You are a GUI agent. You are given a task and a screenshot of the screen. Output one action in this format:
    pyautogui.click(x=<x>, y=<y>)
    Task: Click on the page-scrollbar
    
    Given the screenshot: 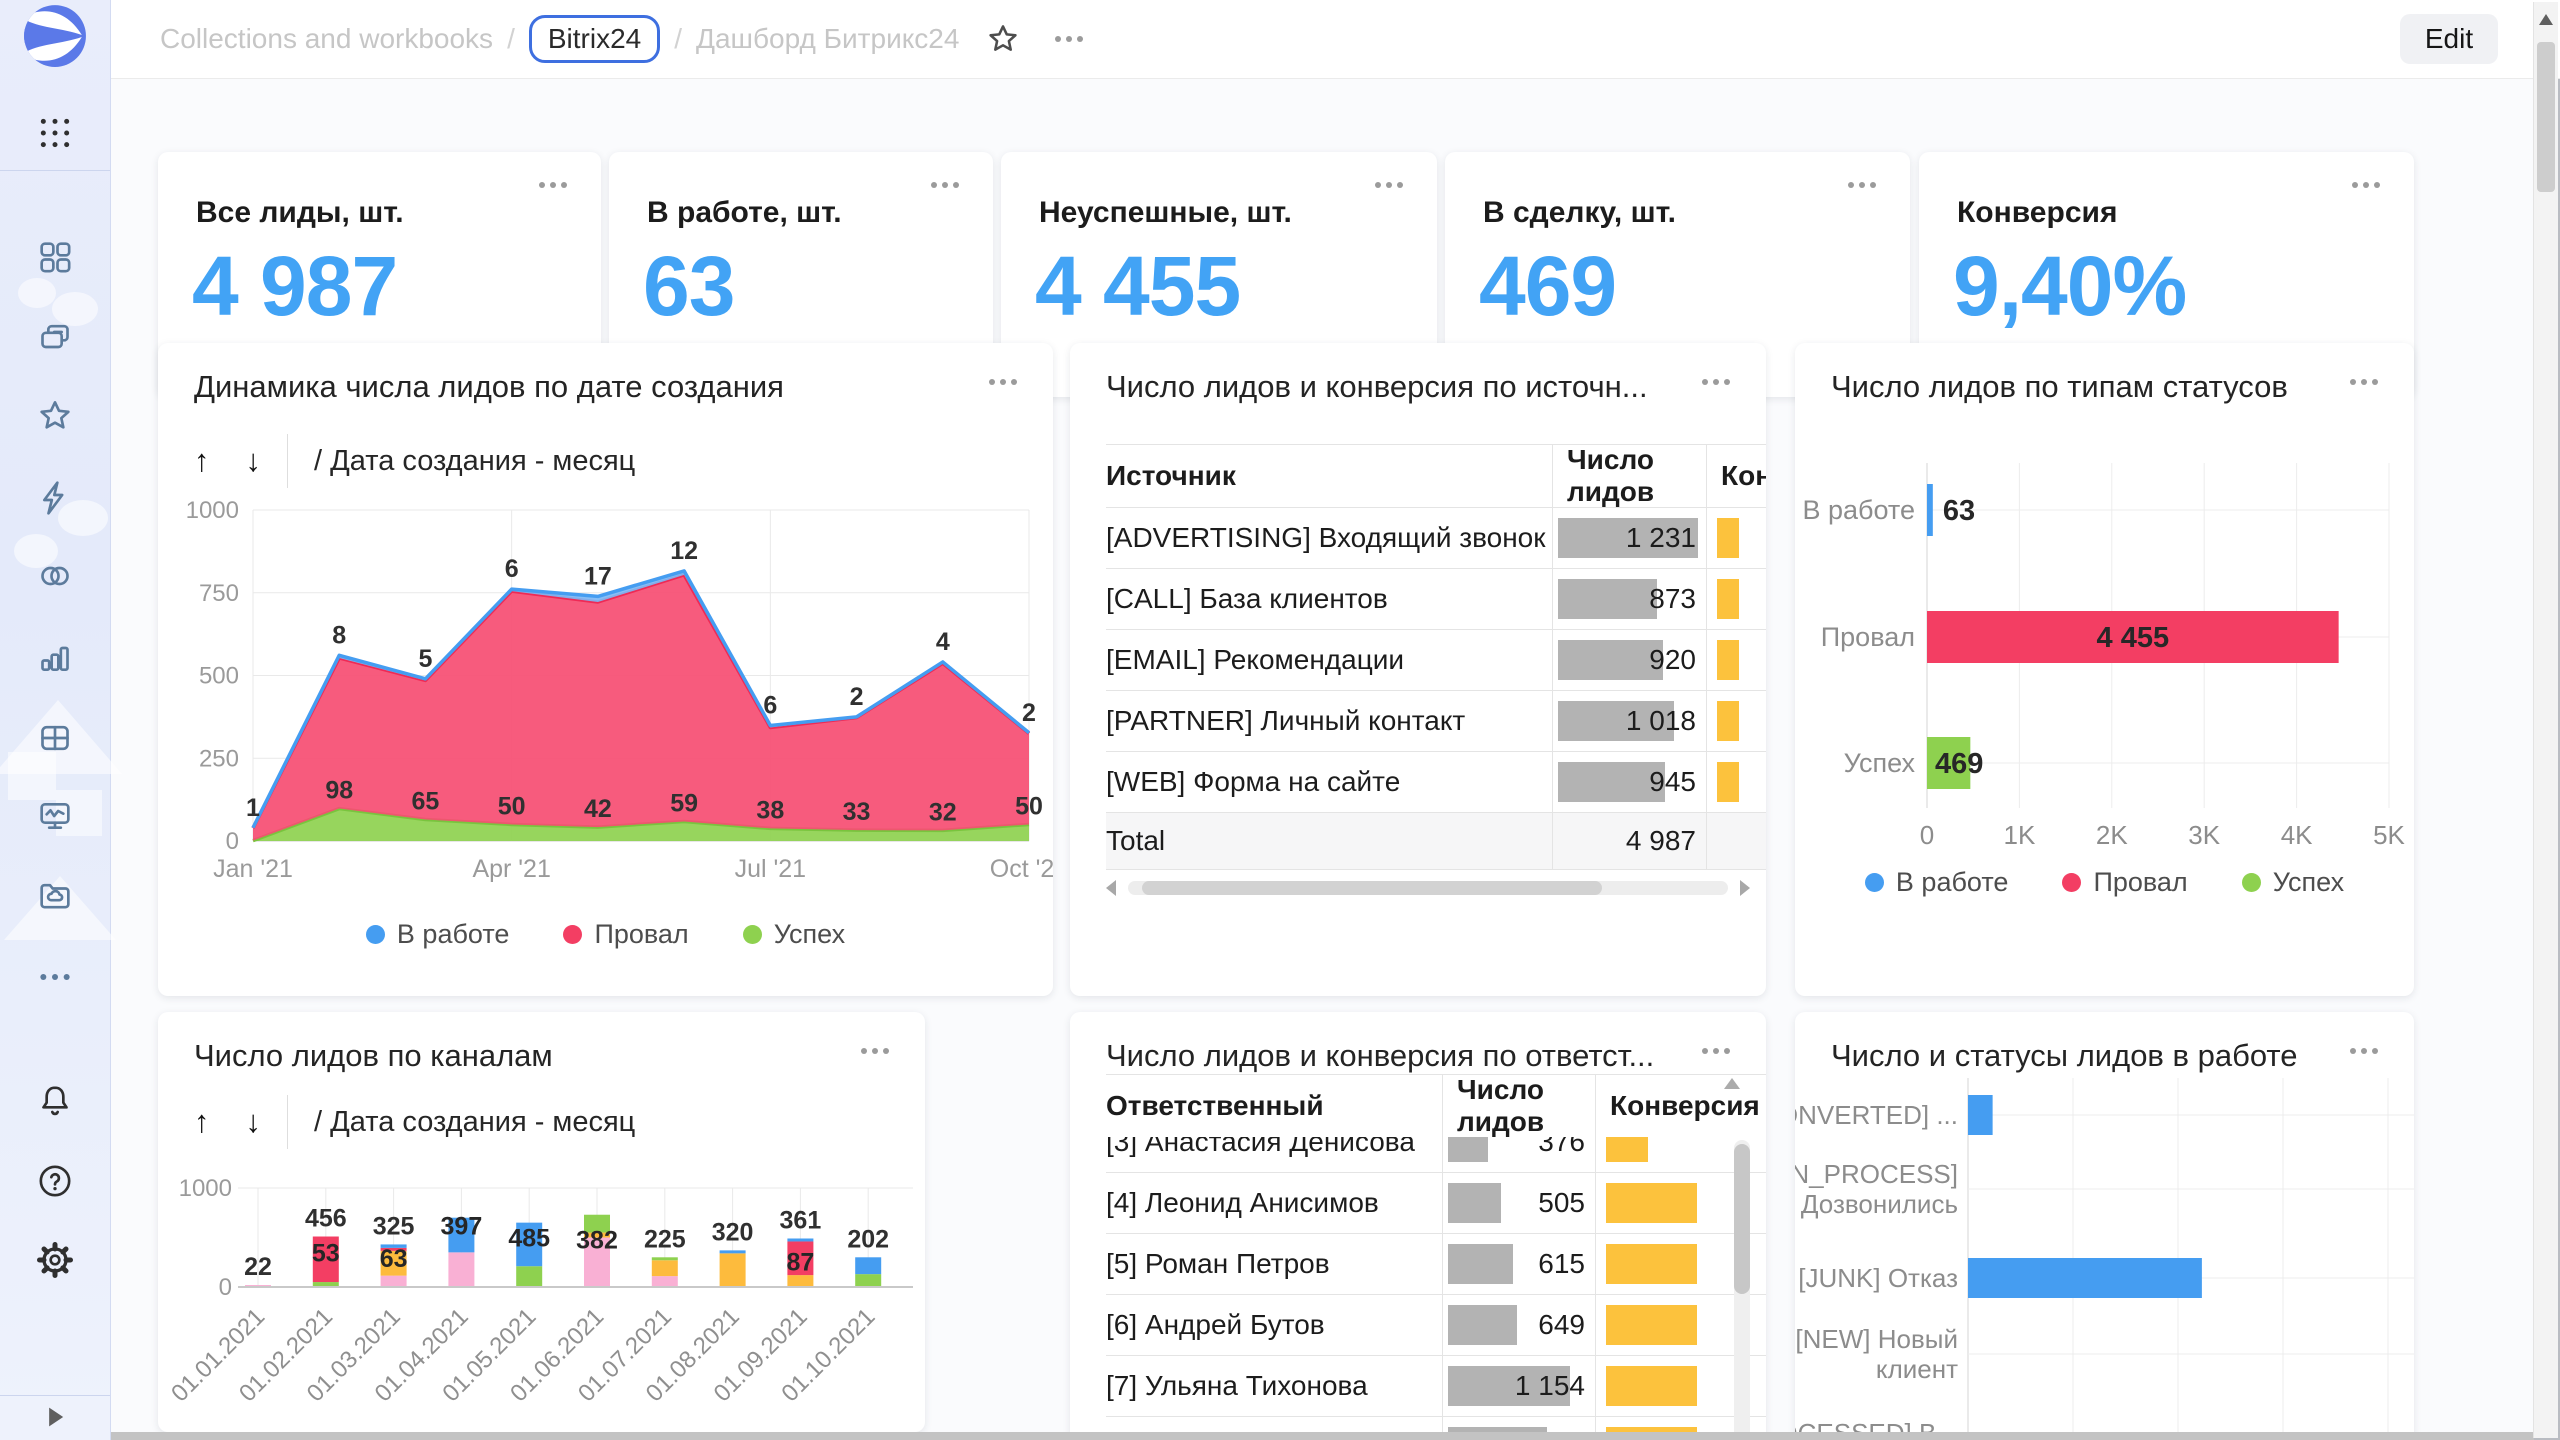 What is the action you would take?
    pyautogui.click(x=2545, y=720)
    